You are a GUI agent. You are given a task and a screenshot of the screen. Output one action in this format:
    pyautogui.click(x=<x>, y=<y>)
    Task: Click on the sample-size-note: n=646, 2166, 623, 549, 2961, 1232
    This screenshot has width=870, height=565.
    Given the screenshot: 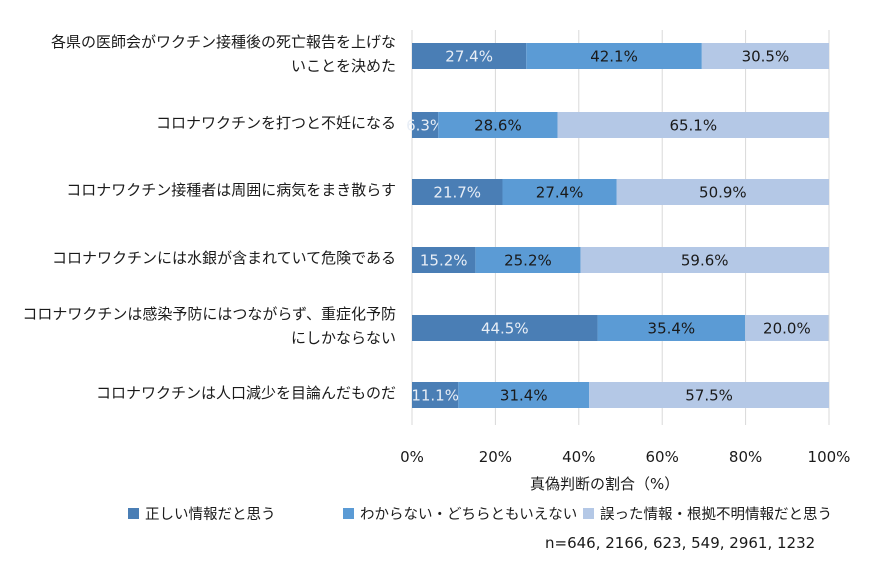 What is the action you would take?
    pyautogui.click(x=680, y=543)
    